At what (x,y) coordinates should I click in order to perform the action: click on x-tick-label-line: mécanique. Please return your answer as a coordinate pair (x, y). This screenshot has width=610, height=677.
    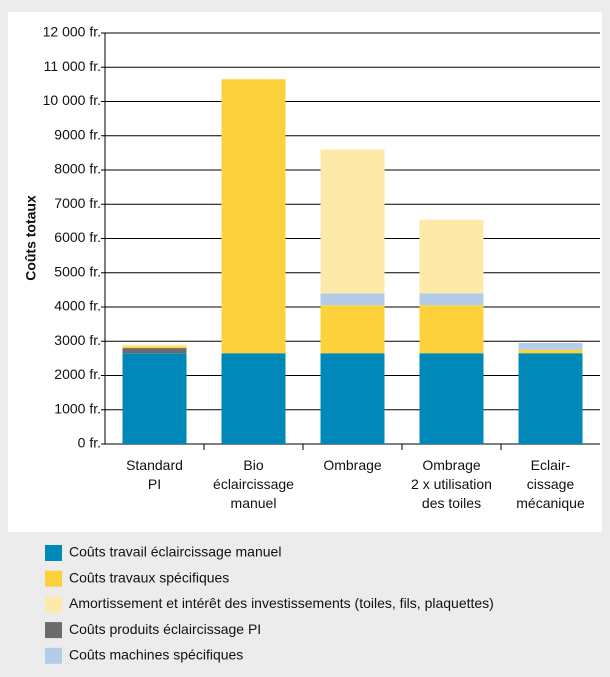
    Looking at the image, I should click on (550, 503).